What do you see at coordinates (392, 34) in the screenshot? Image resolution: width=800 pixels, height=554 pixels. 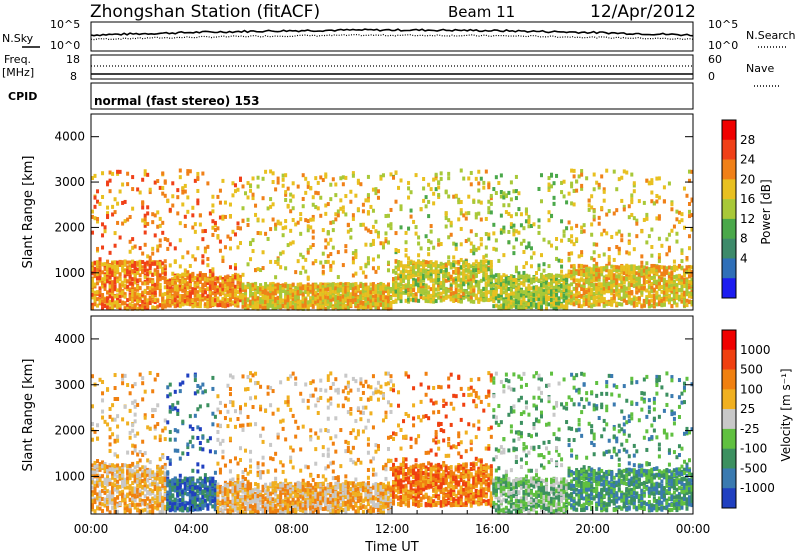 I see `nsky-nsearch-traces` at bounding box center [392, 34].